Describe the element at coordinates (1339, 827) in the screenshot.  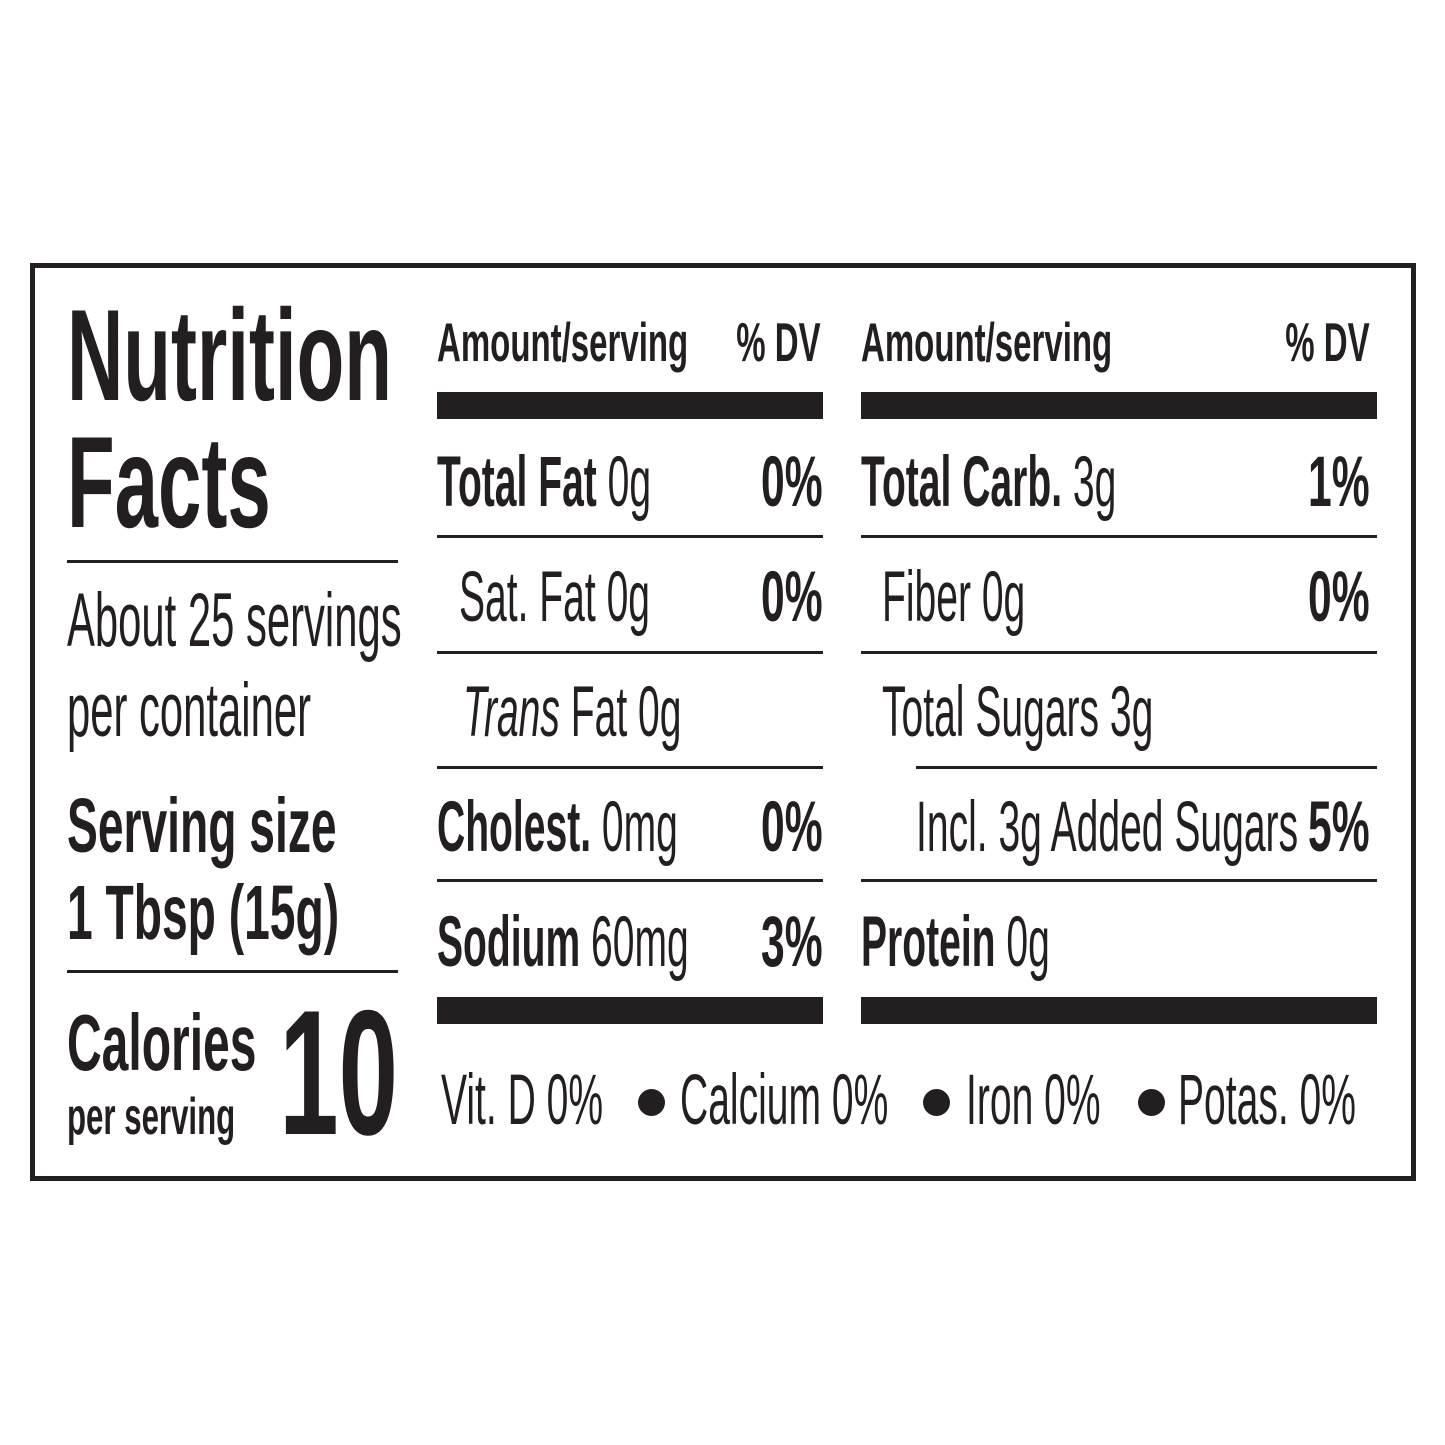
I see `dv-added-sugars: 5%` at that location.